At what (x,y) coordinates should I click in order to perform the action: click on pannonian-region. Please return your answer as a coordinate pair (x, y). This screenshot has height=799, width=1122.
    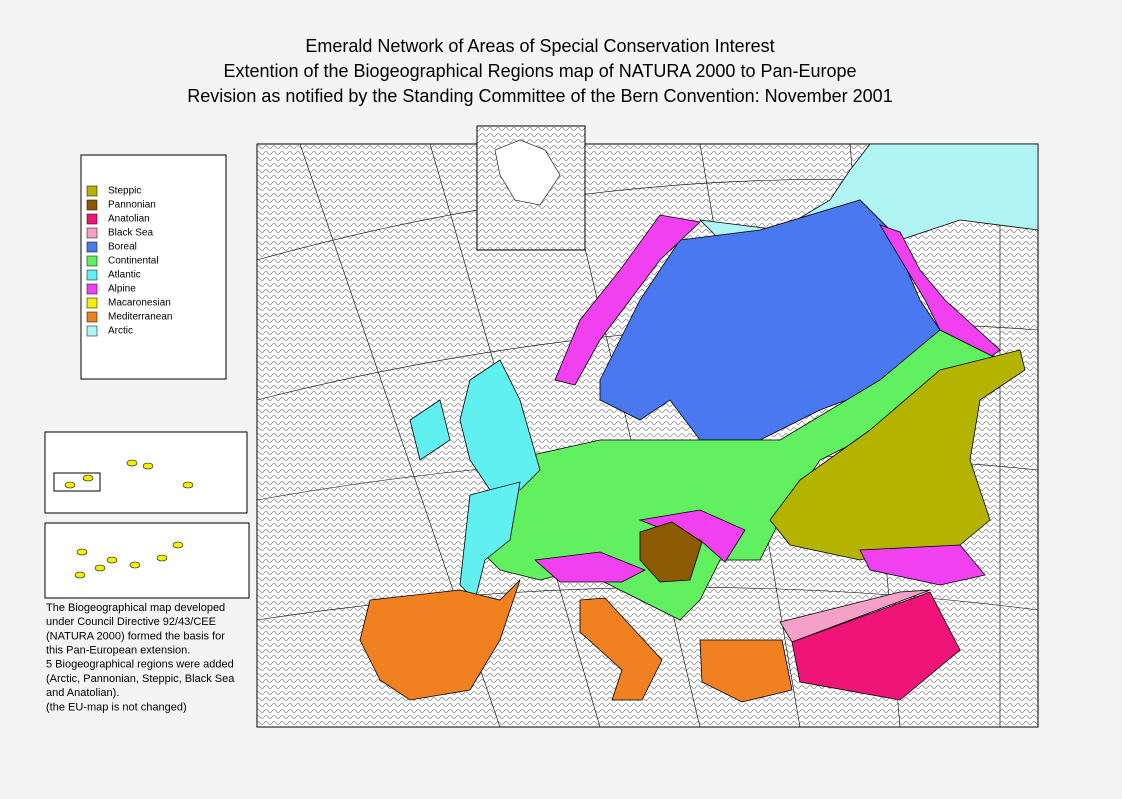
    Looking at the image, I should click on (671, 552).